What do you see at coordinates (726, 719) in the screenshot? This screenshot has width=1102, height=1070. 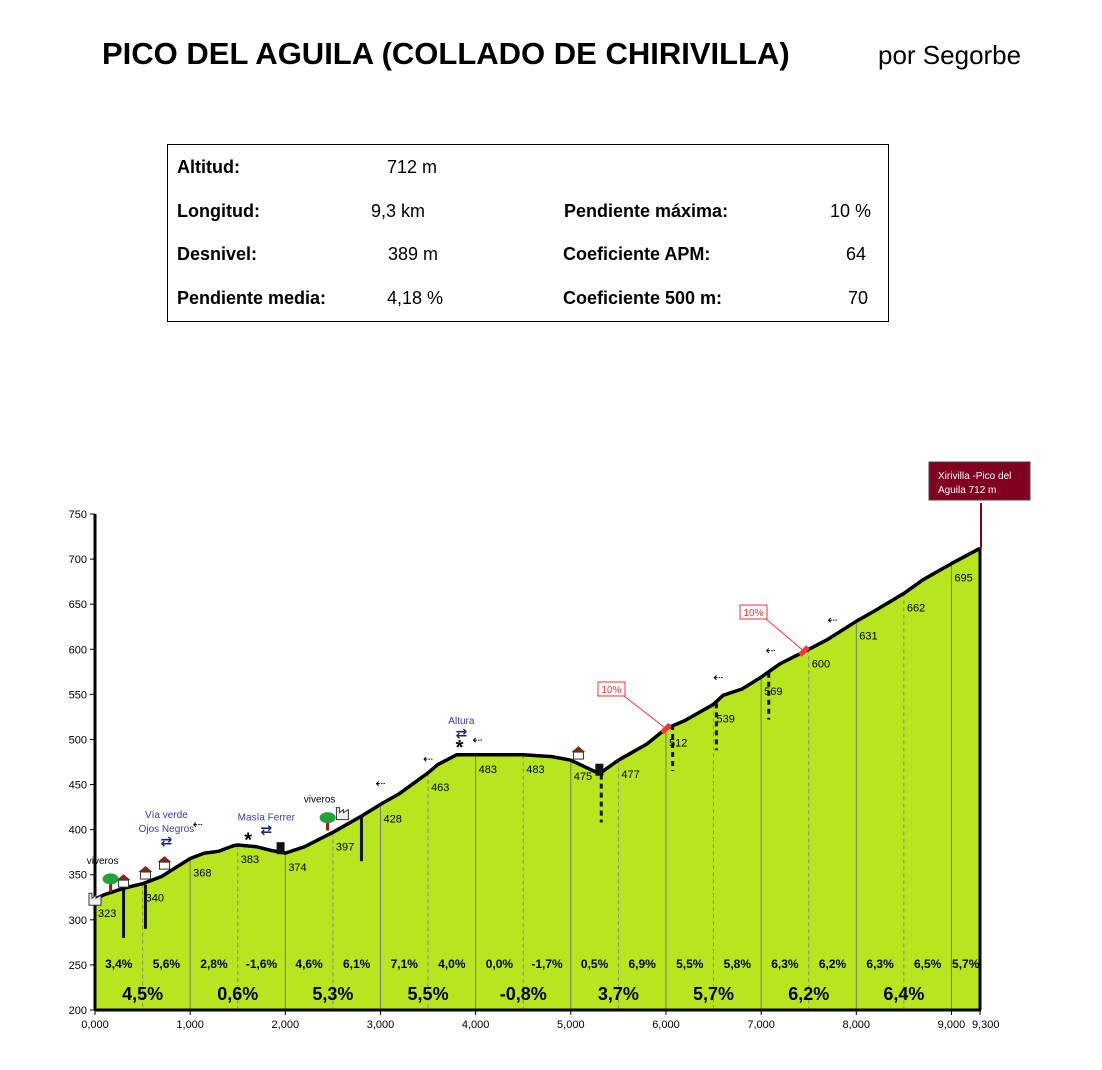 I see `altitude-label: 539` at bounding box center [726, 719].